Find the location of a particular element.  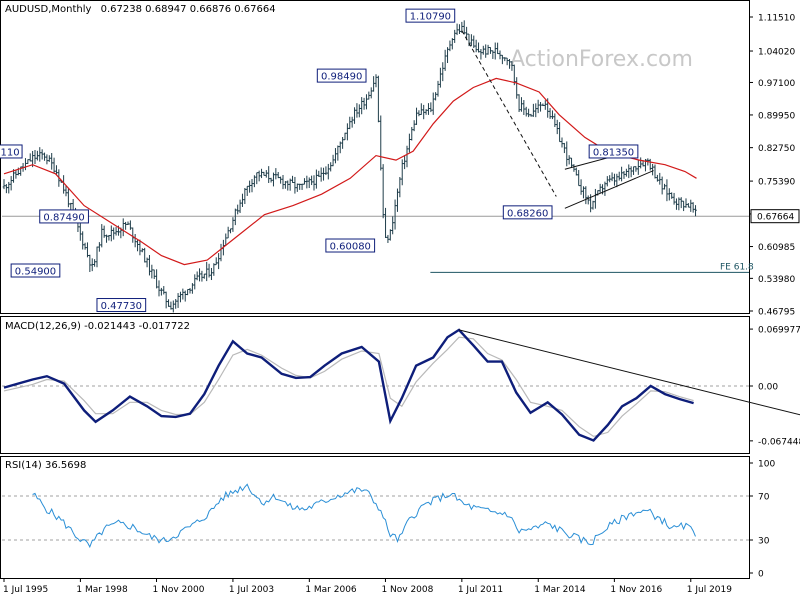

time-axis-label: 1 Jul 1995 is located at coordinates (25, 590).